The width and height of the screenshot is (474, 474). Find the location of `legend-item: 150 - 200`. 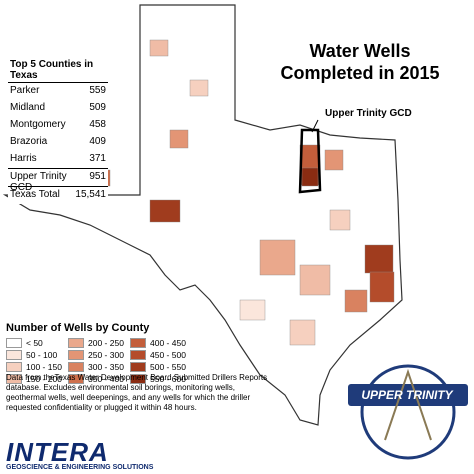

legend-item: 150 - 200 is located at coordinates (37, 378).